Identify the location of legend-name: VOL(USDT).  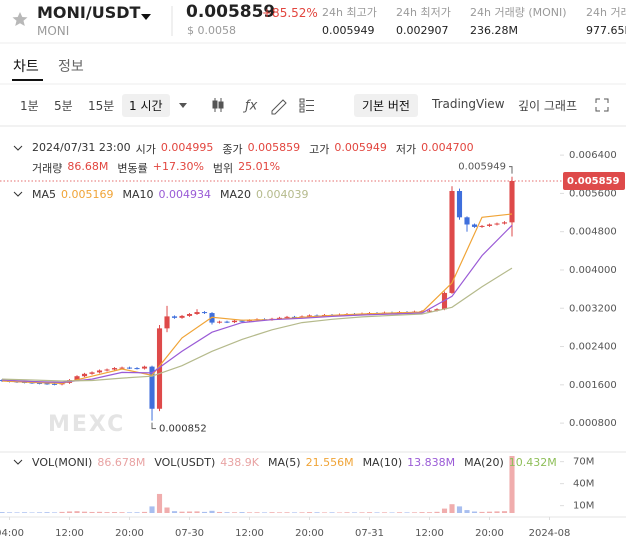
(185, 462).